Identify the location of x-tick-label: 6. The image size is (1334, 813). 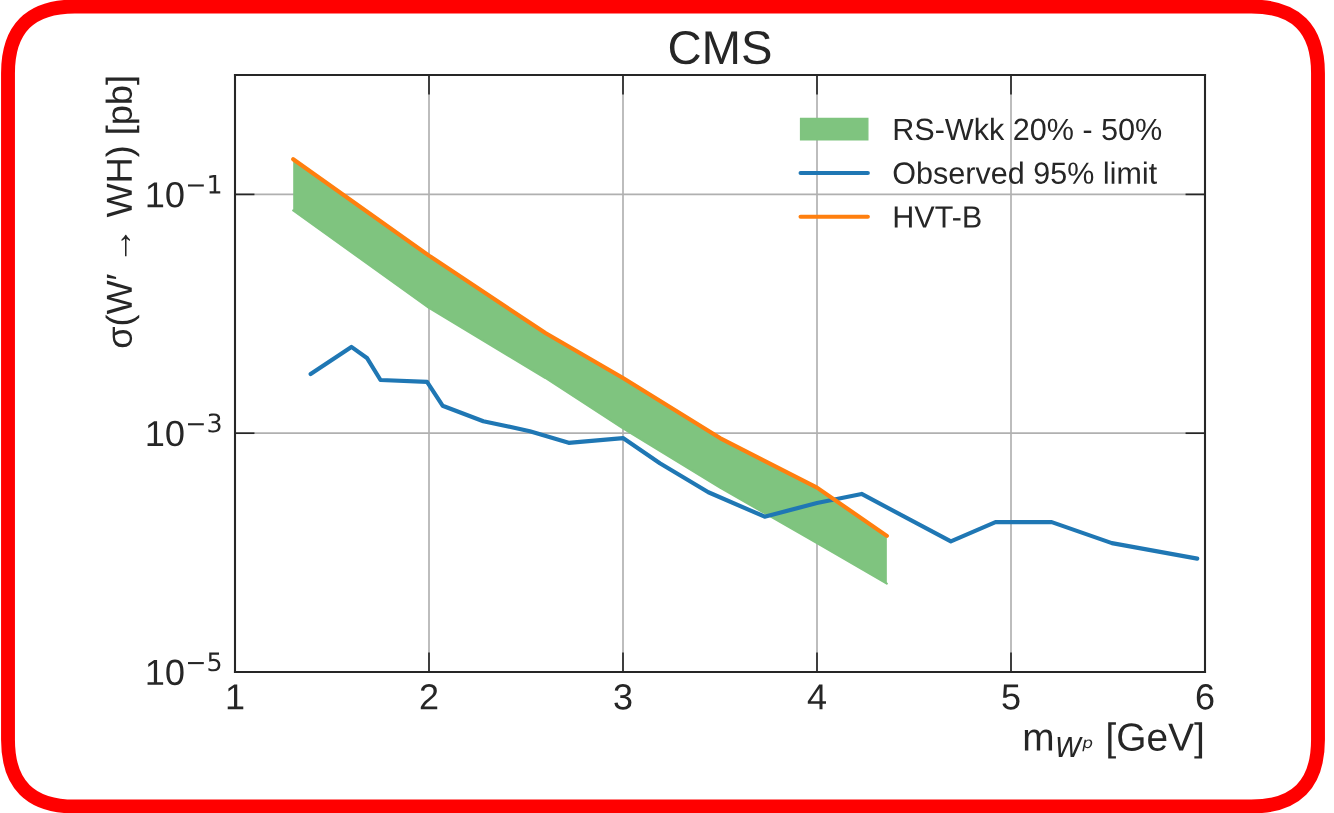
(1205, 697).